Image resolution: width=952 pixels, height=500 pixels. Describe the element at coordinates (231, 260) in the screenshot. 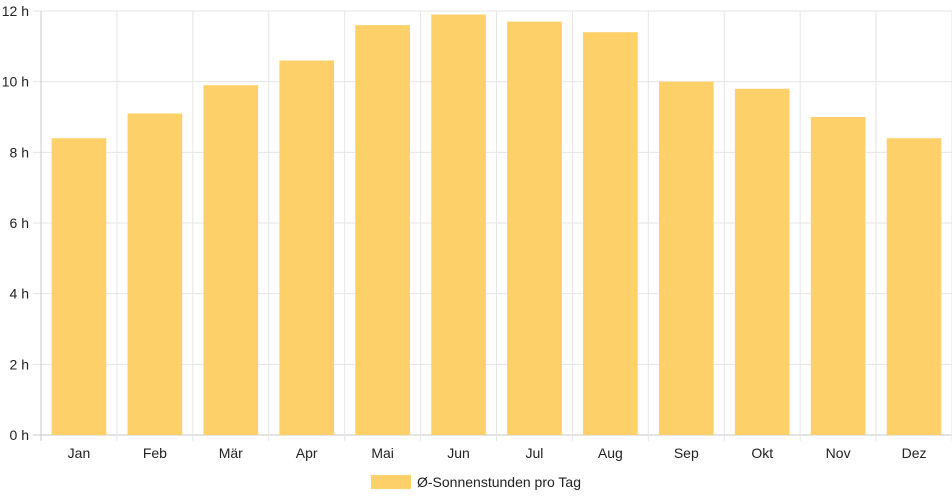

I see `bar-mär` at that location.